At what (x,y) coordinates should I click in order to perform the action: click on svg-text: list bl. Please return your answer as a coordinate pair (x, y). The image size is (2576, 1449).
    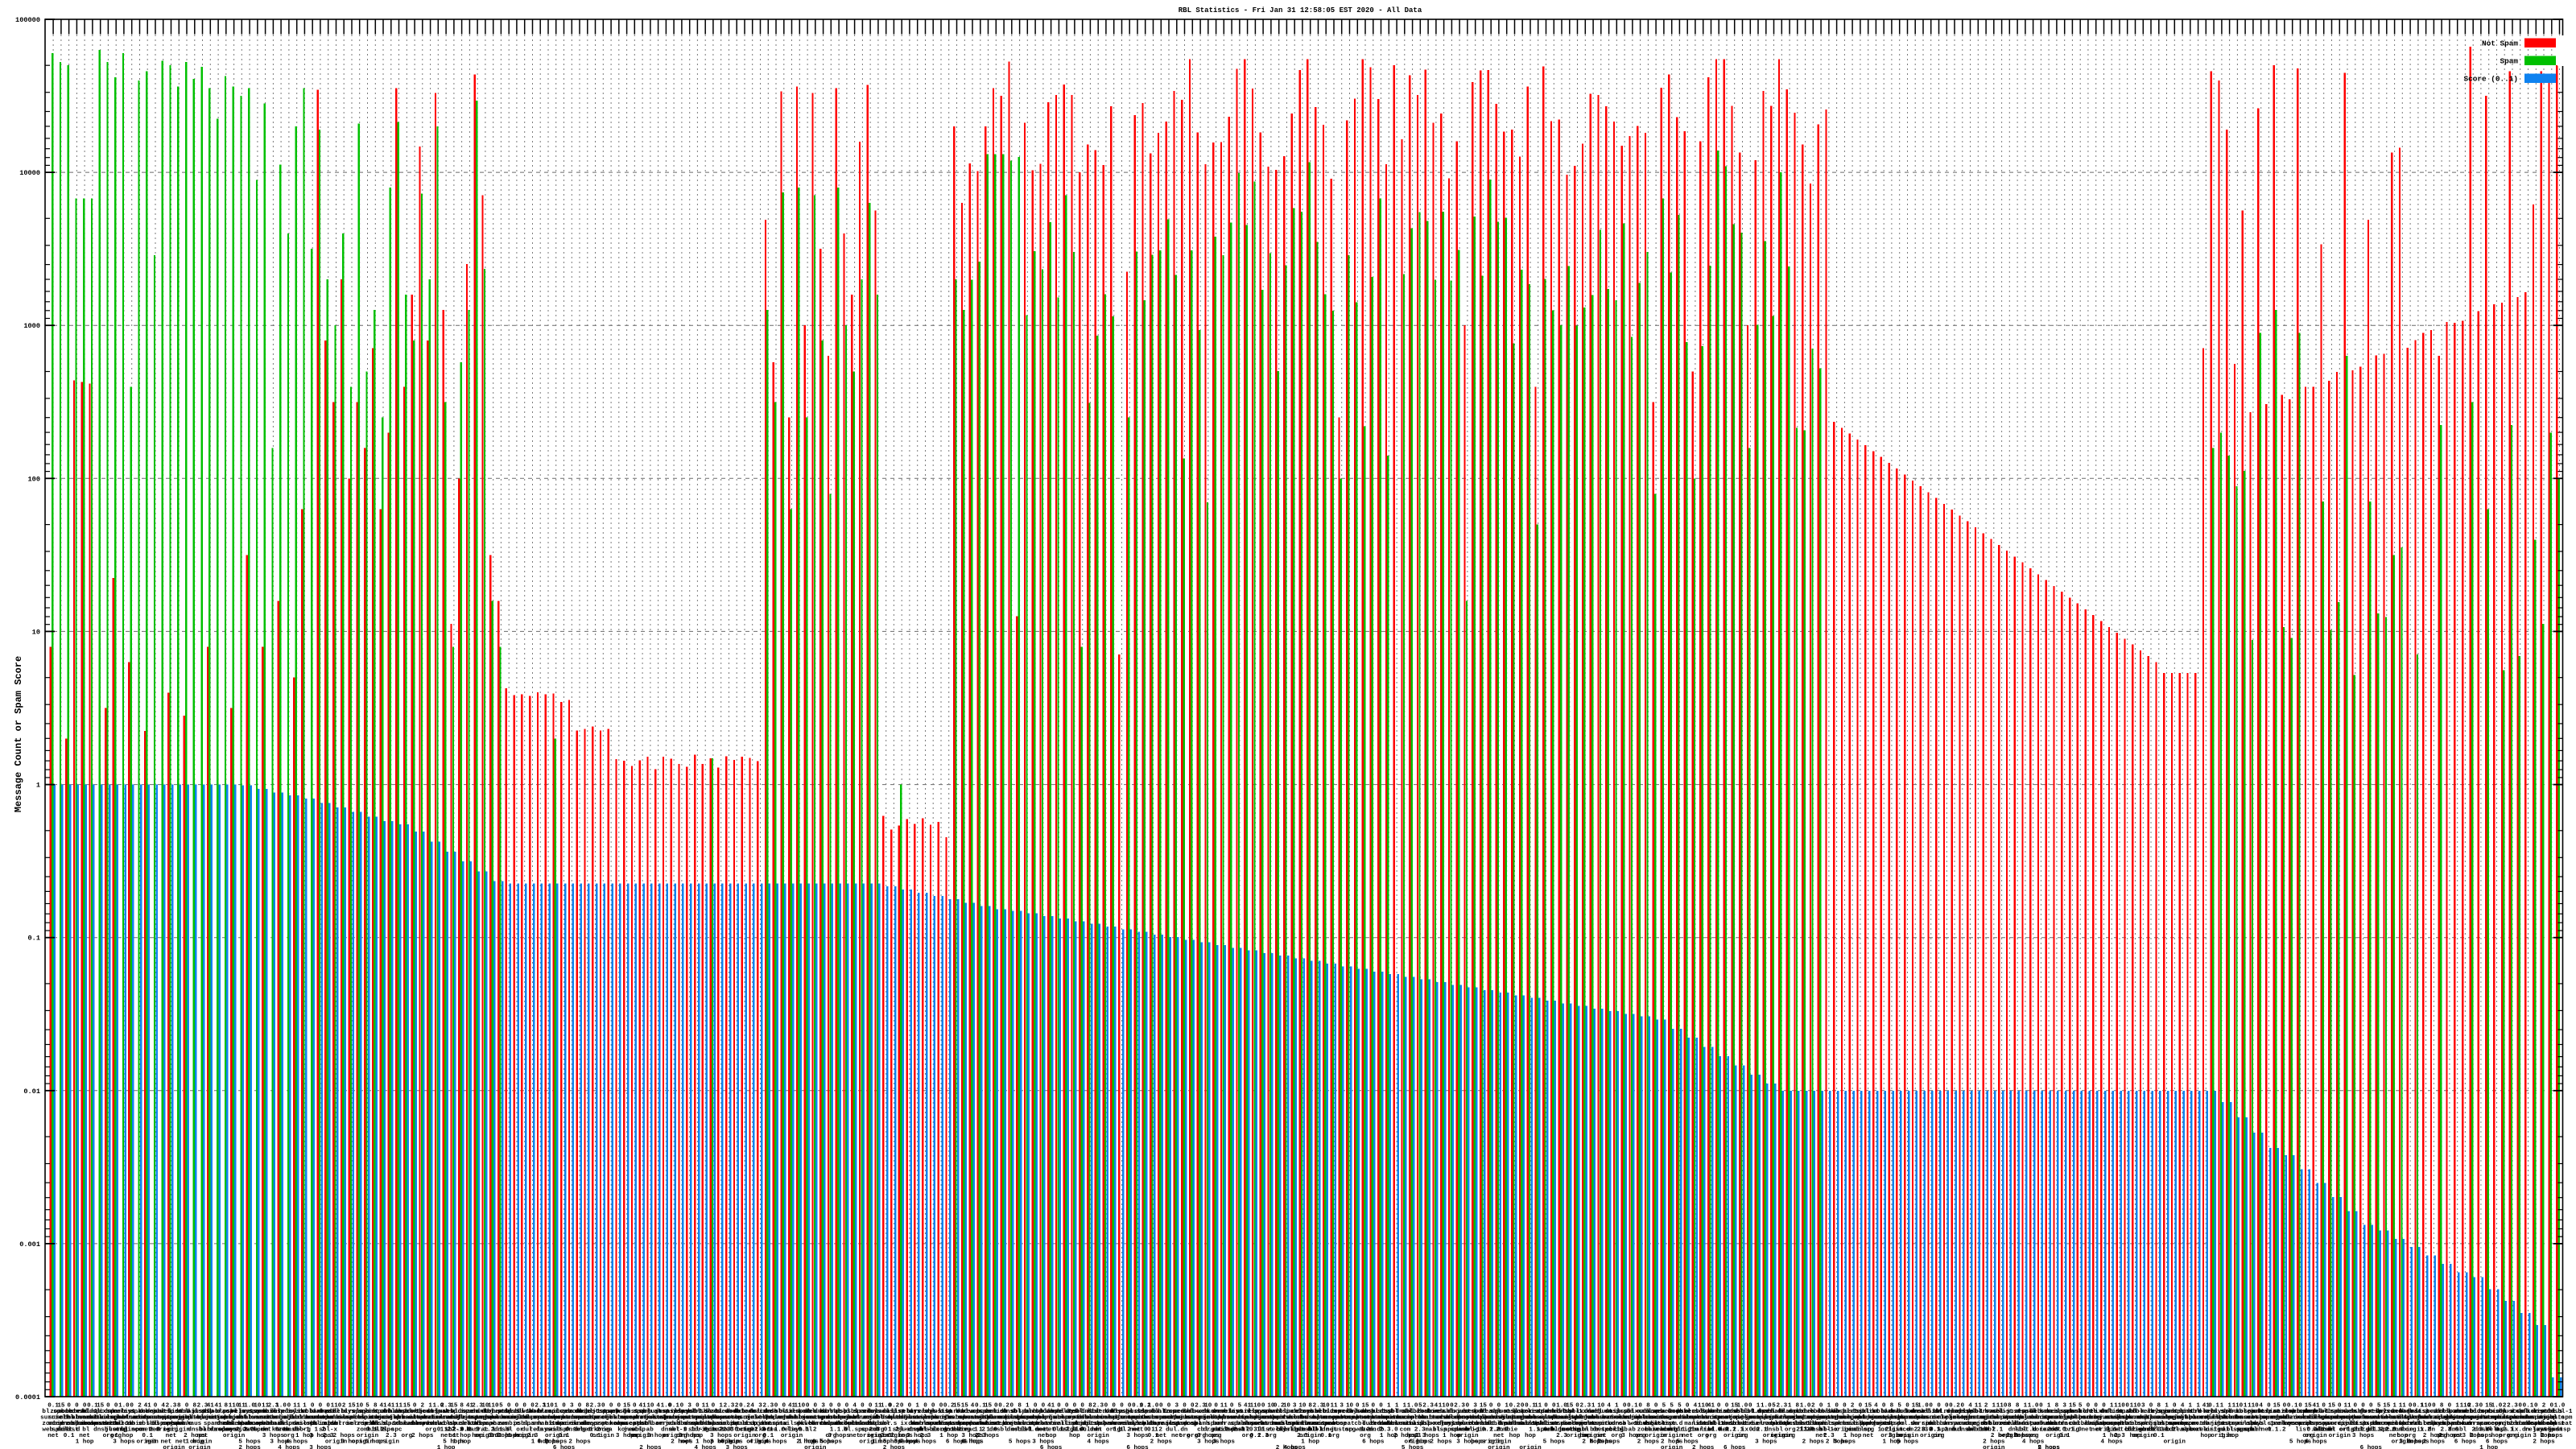
    Looking at the image, I should click on (1813, 1430).